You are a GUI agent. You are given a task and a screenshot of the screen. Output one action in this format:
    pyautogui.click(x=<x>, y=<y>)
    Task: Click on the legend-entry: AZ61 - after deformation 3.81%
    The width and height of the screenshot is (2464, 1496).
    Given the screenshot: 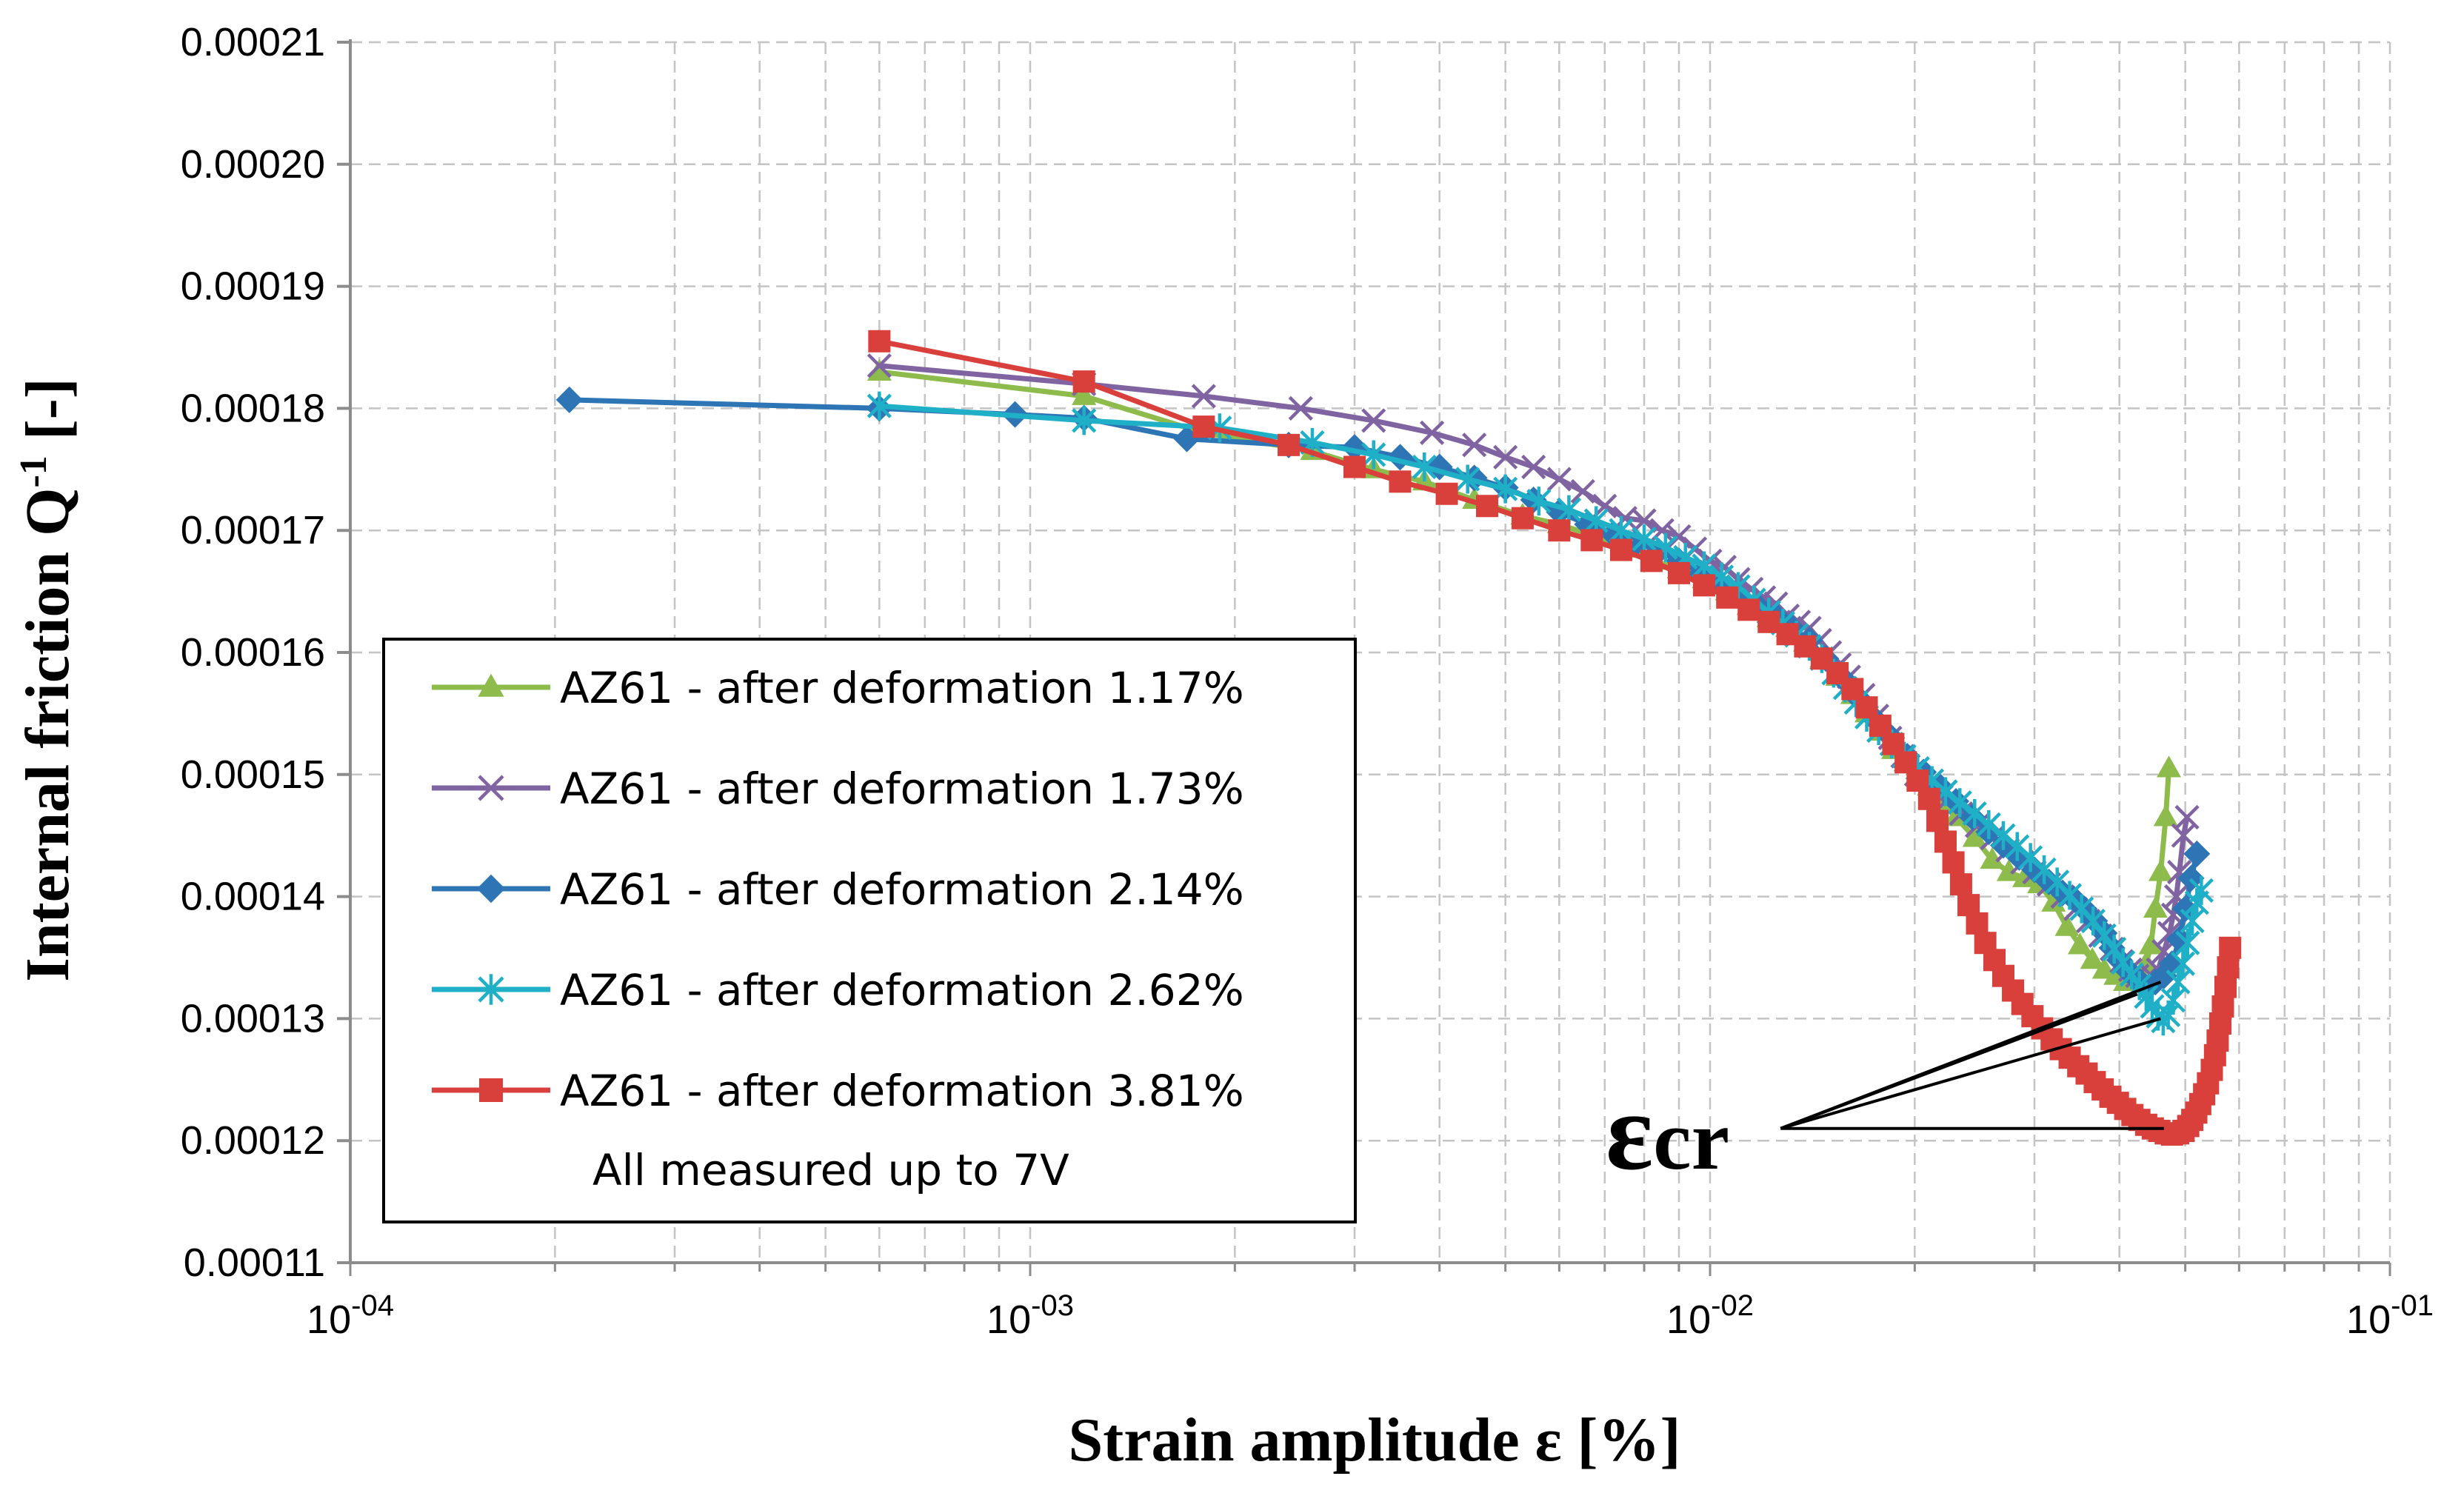 What is the action you would take?
    pyautogui.click(x=838, y=1091)
    